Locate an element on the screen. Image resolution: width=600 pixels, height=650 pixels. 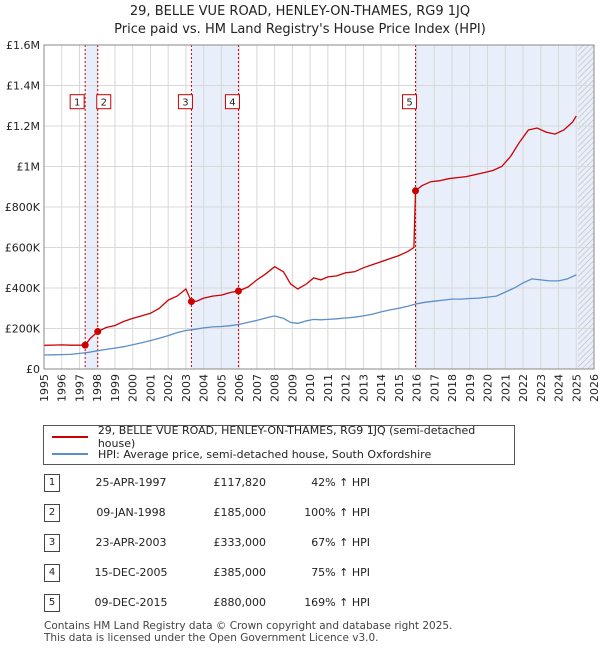
row-hpi: 42% ↑ HPI is located at coordinates (340, 482).